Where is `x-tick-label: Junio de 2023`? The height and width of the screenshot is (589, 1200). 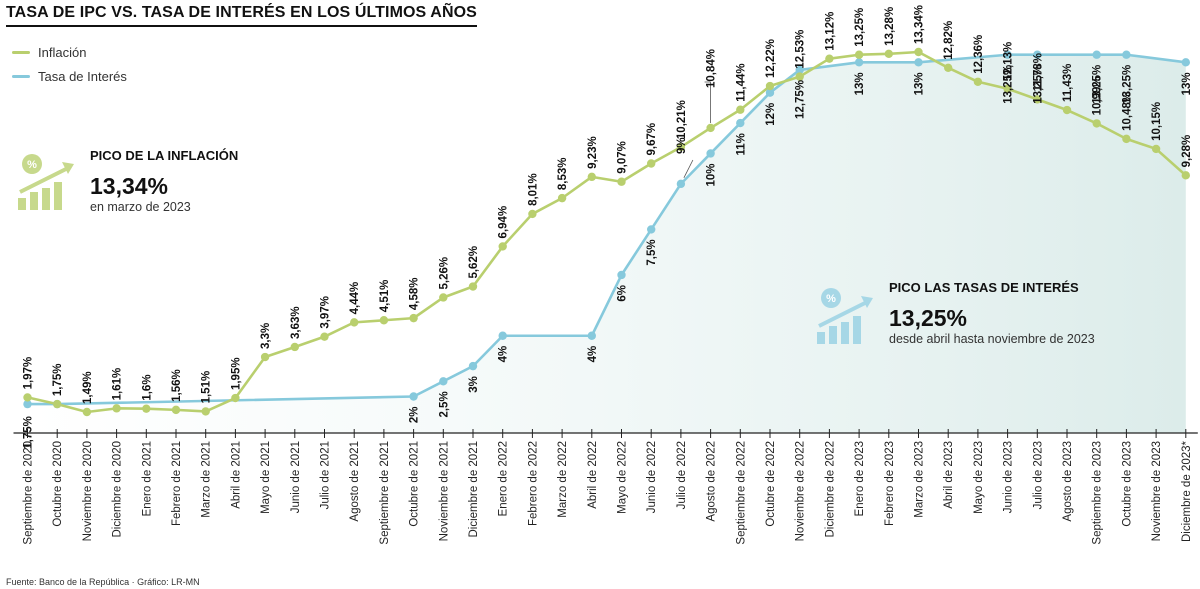
x-tick-label: Junio de 2023 is located at coordinates (1009, 477).